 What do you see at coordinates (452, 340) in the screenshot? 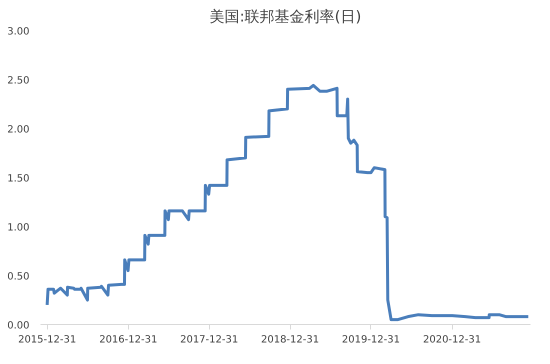
I see `x-tick-label: 2020-12-31` at bounding box center [452, 340].